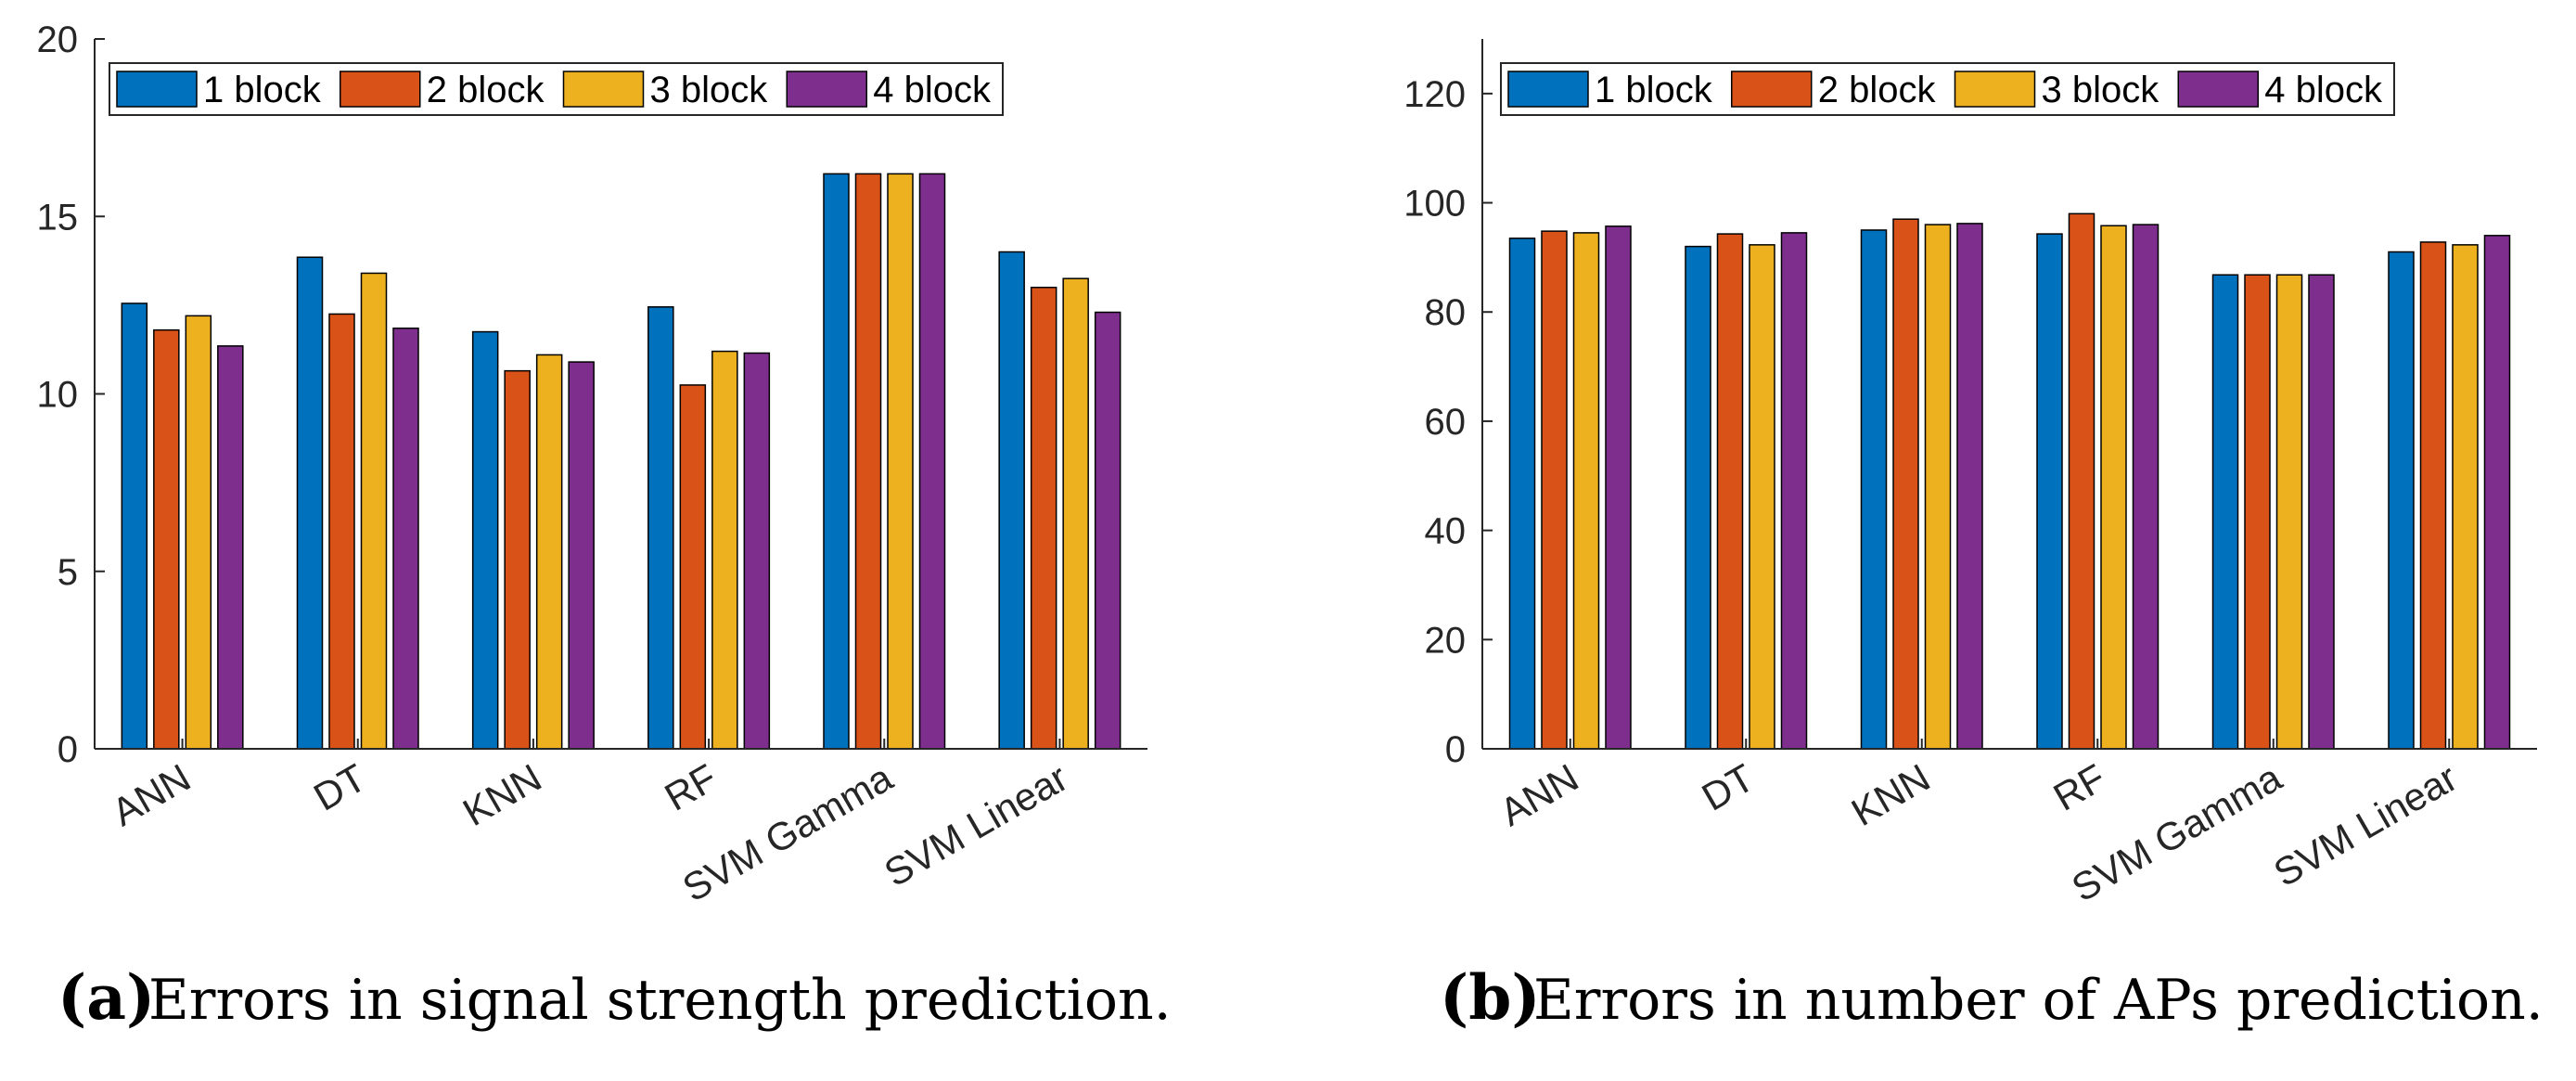  I want to click on caption: (b) Errors in number of APs prediction., so click(1992, 997).